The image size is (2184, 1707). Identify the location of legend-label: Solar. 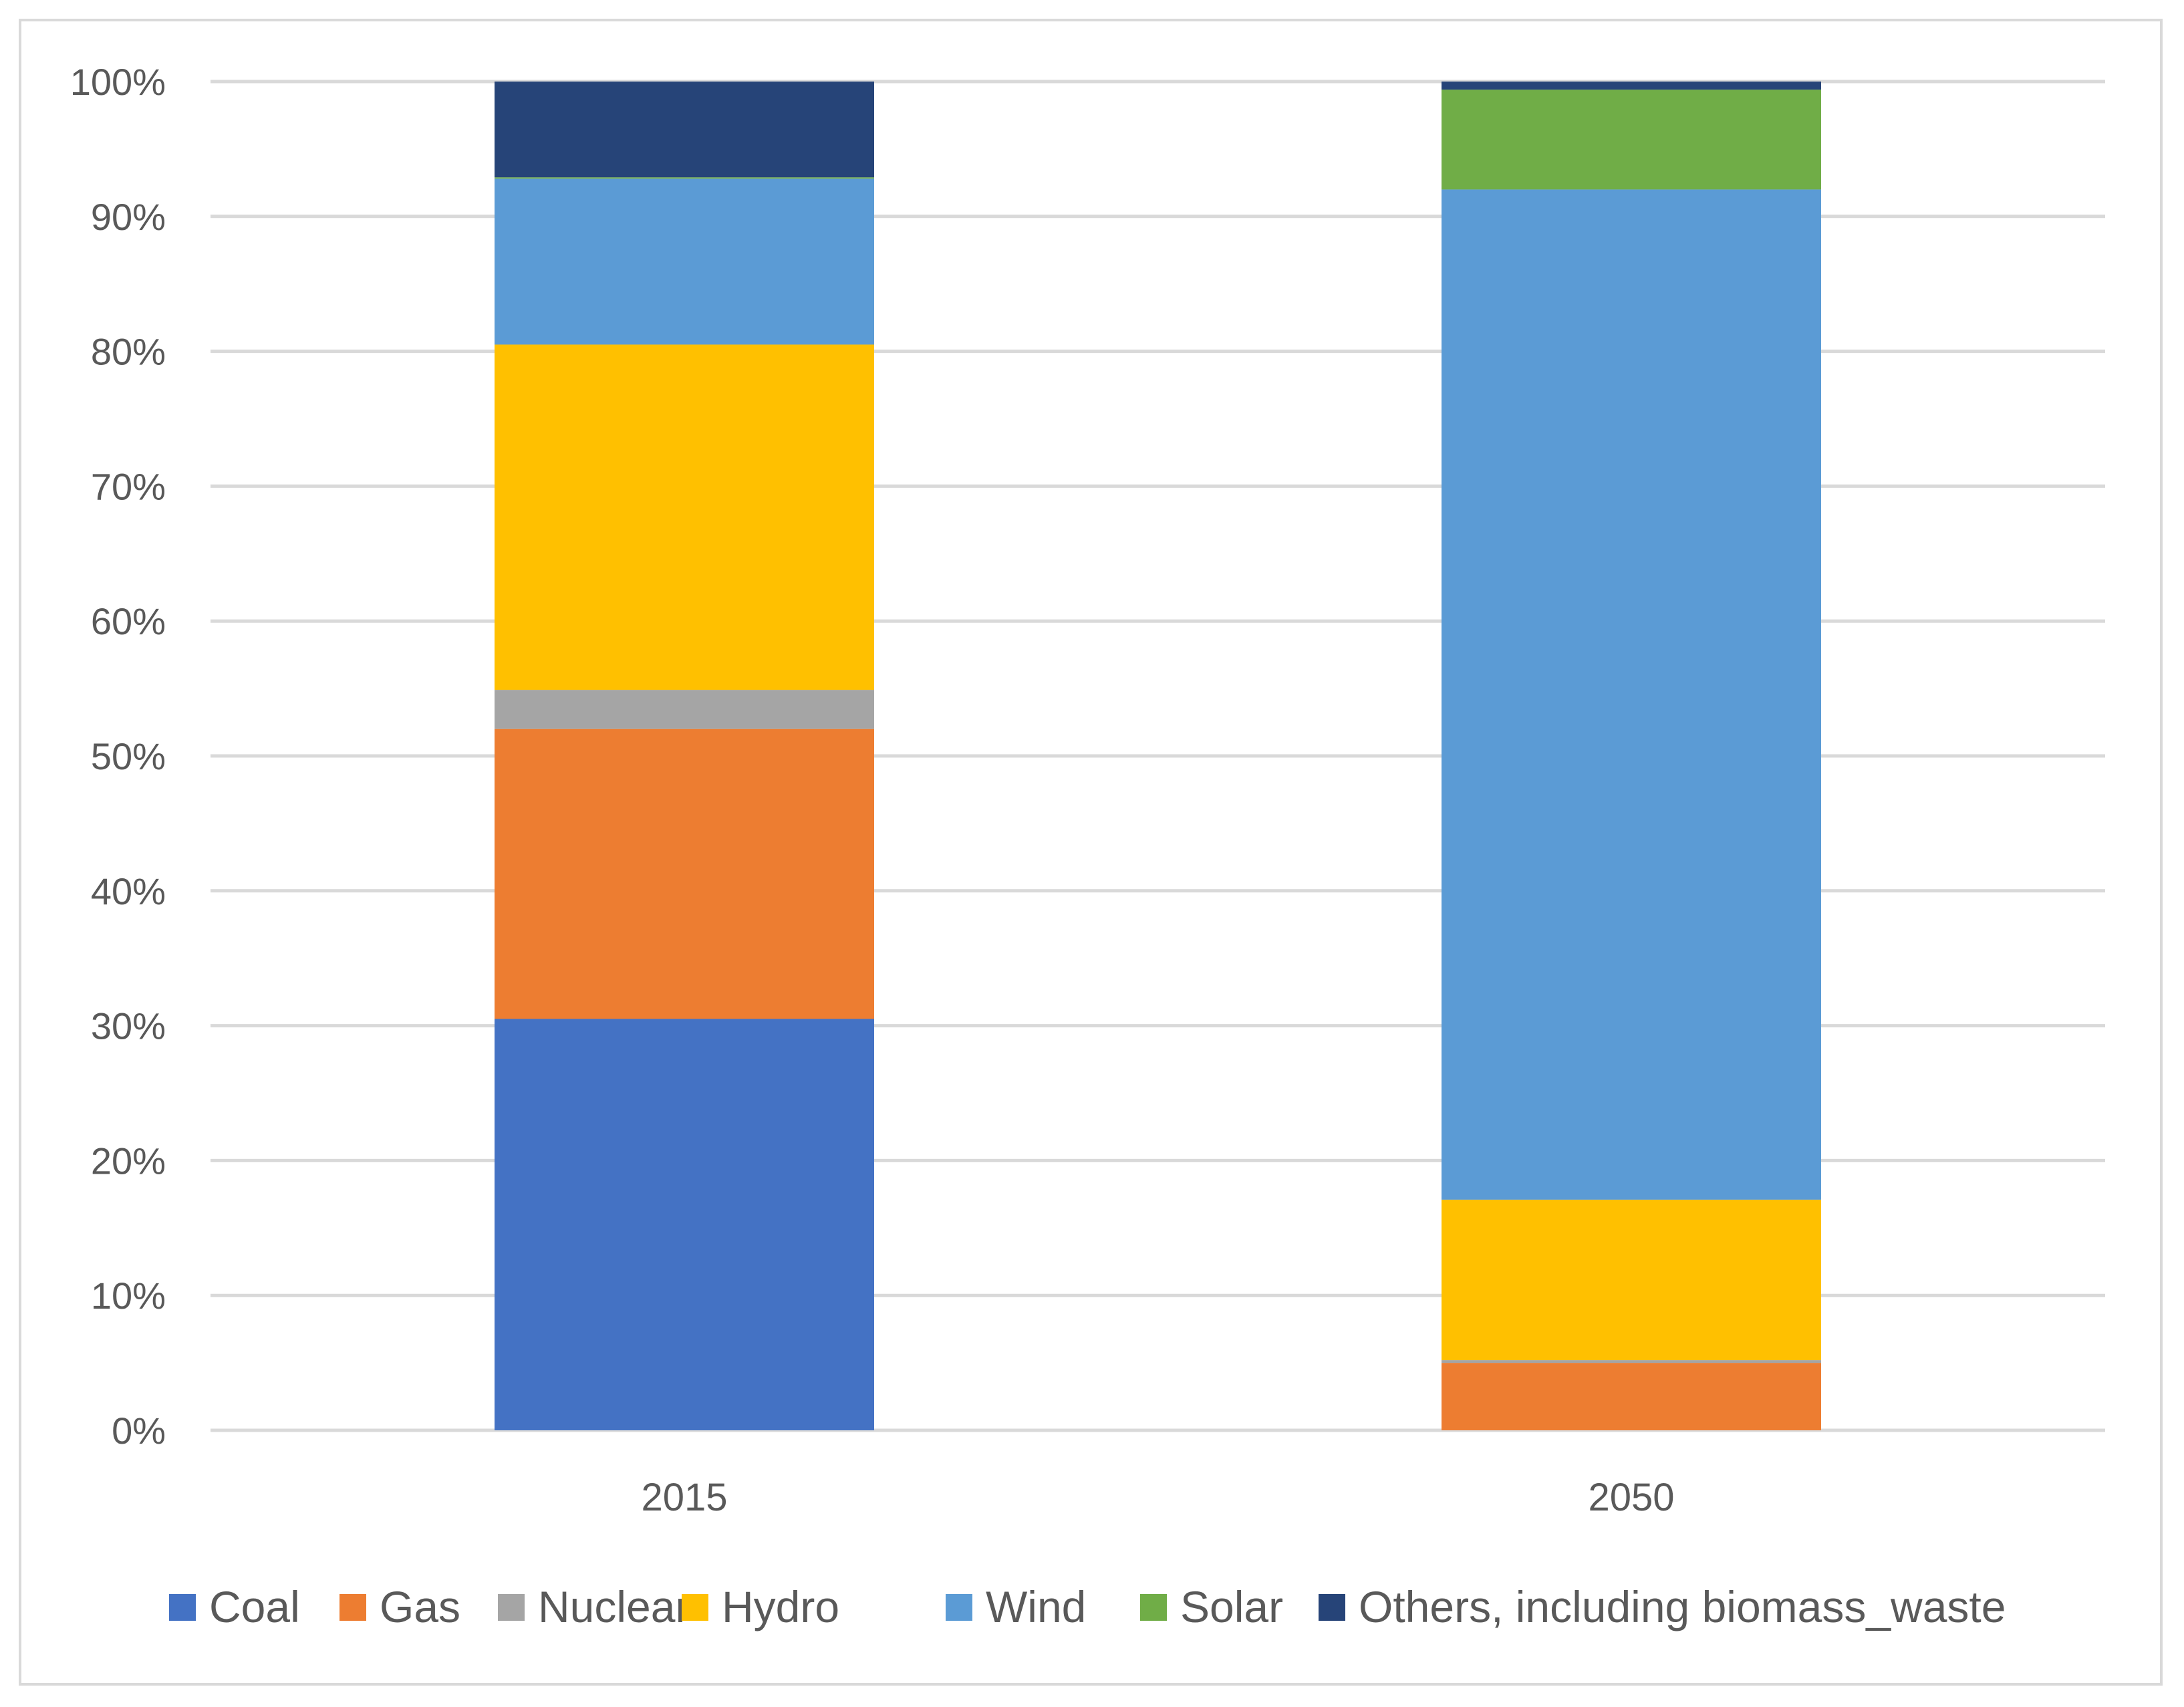
(1231, 1607).